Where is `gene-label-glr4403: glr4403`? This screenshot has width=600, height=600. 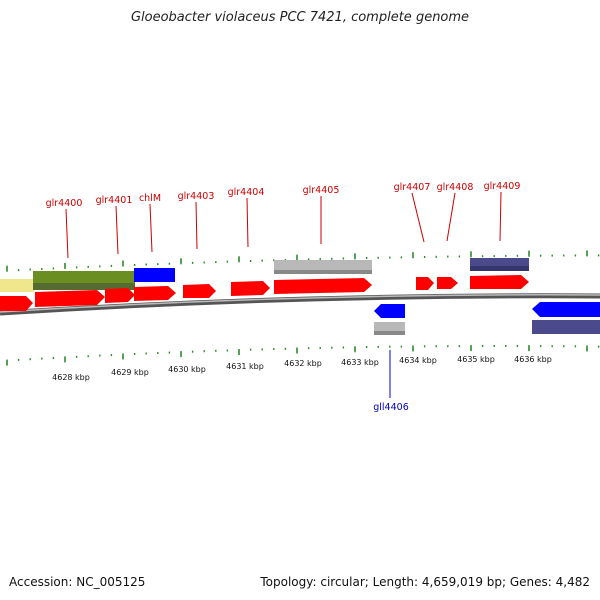 gene-label-glr4403: glr4403 is located at coordinates (196, 196).